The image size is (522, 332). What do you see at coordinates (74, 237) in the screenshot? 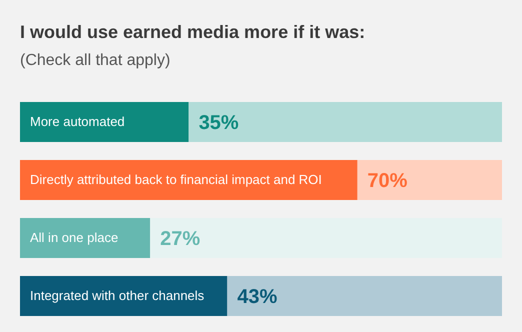
I see `y-tick-label: All in one place` at bounding box center [74, 237].